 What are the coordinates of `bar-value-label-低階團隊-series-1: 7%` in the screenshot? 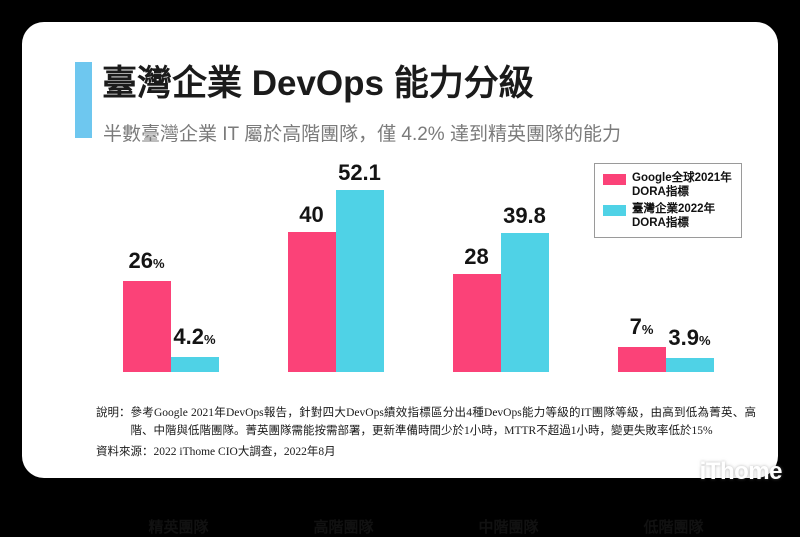 It's located at (642, 328).